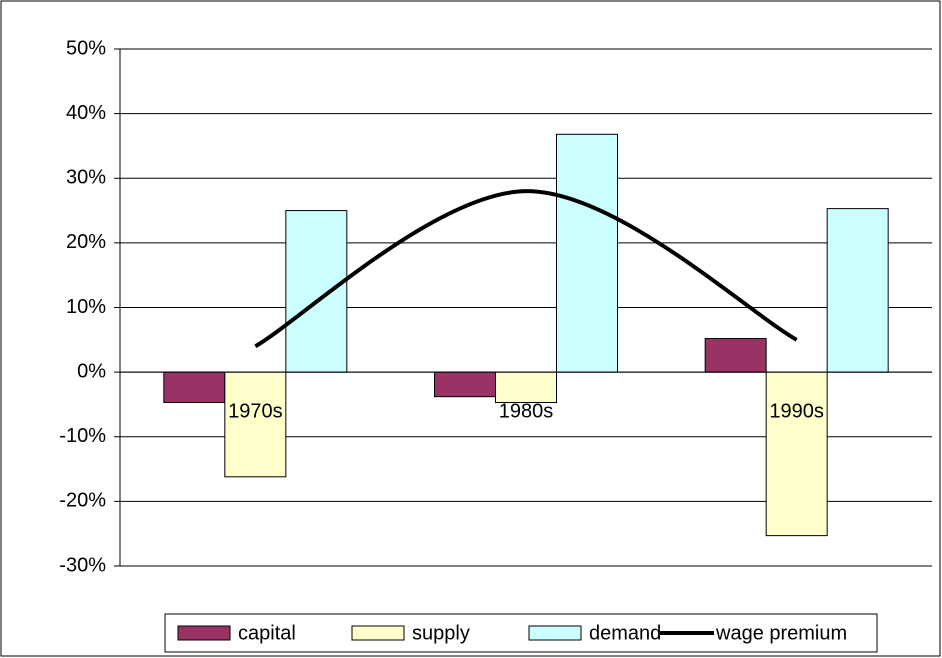 This screenshot has width=942, height=658. Describe the element at coordinates (82, 501) in the screenshot. I see `y-tick-label: -20%` at that location.